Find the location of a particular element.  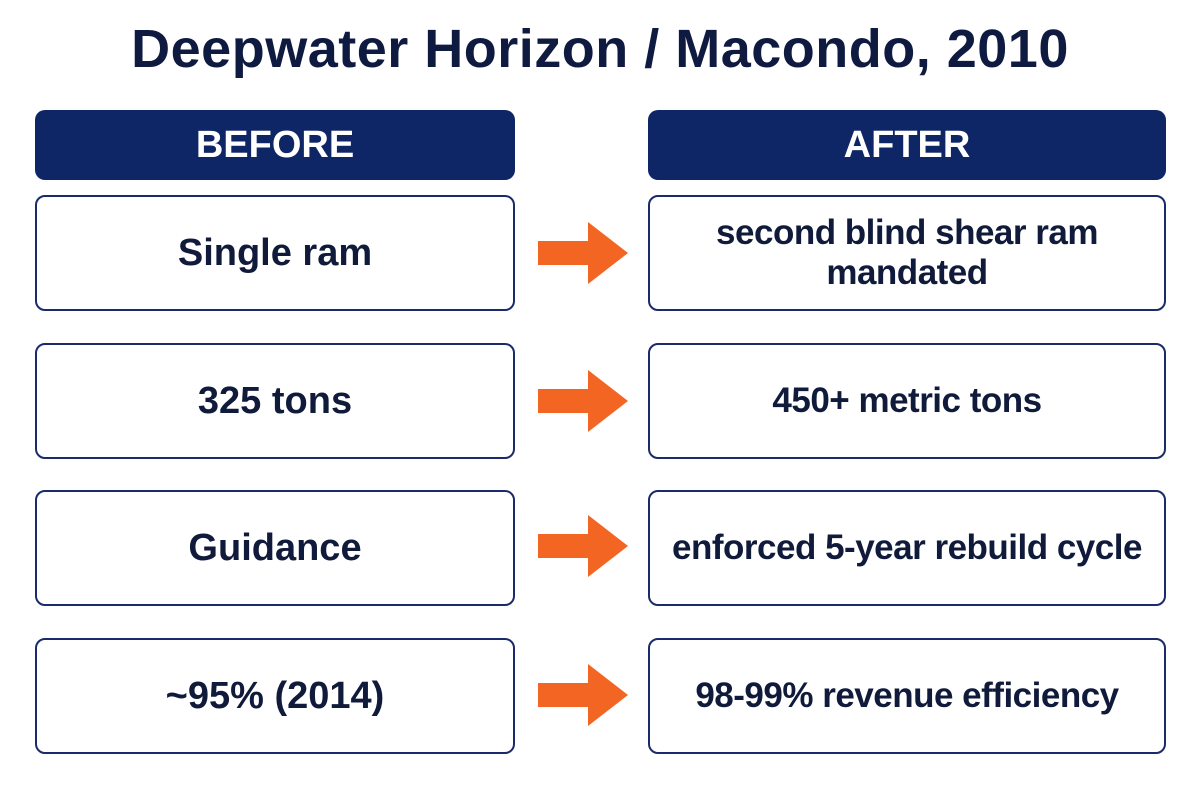

before-box-1: Single ram is located at coordinates (275, 253).